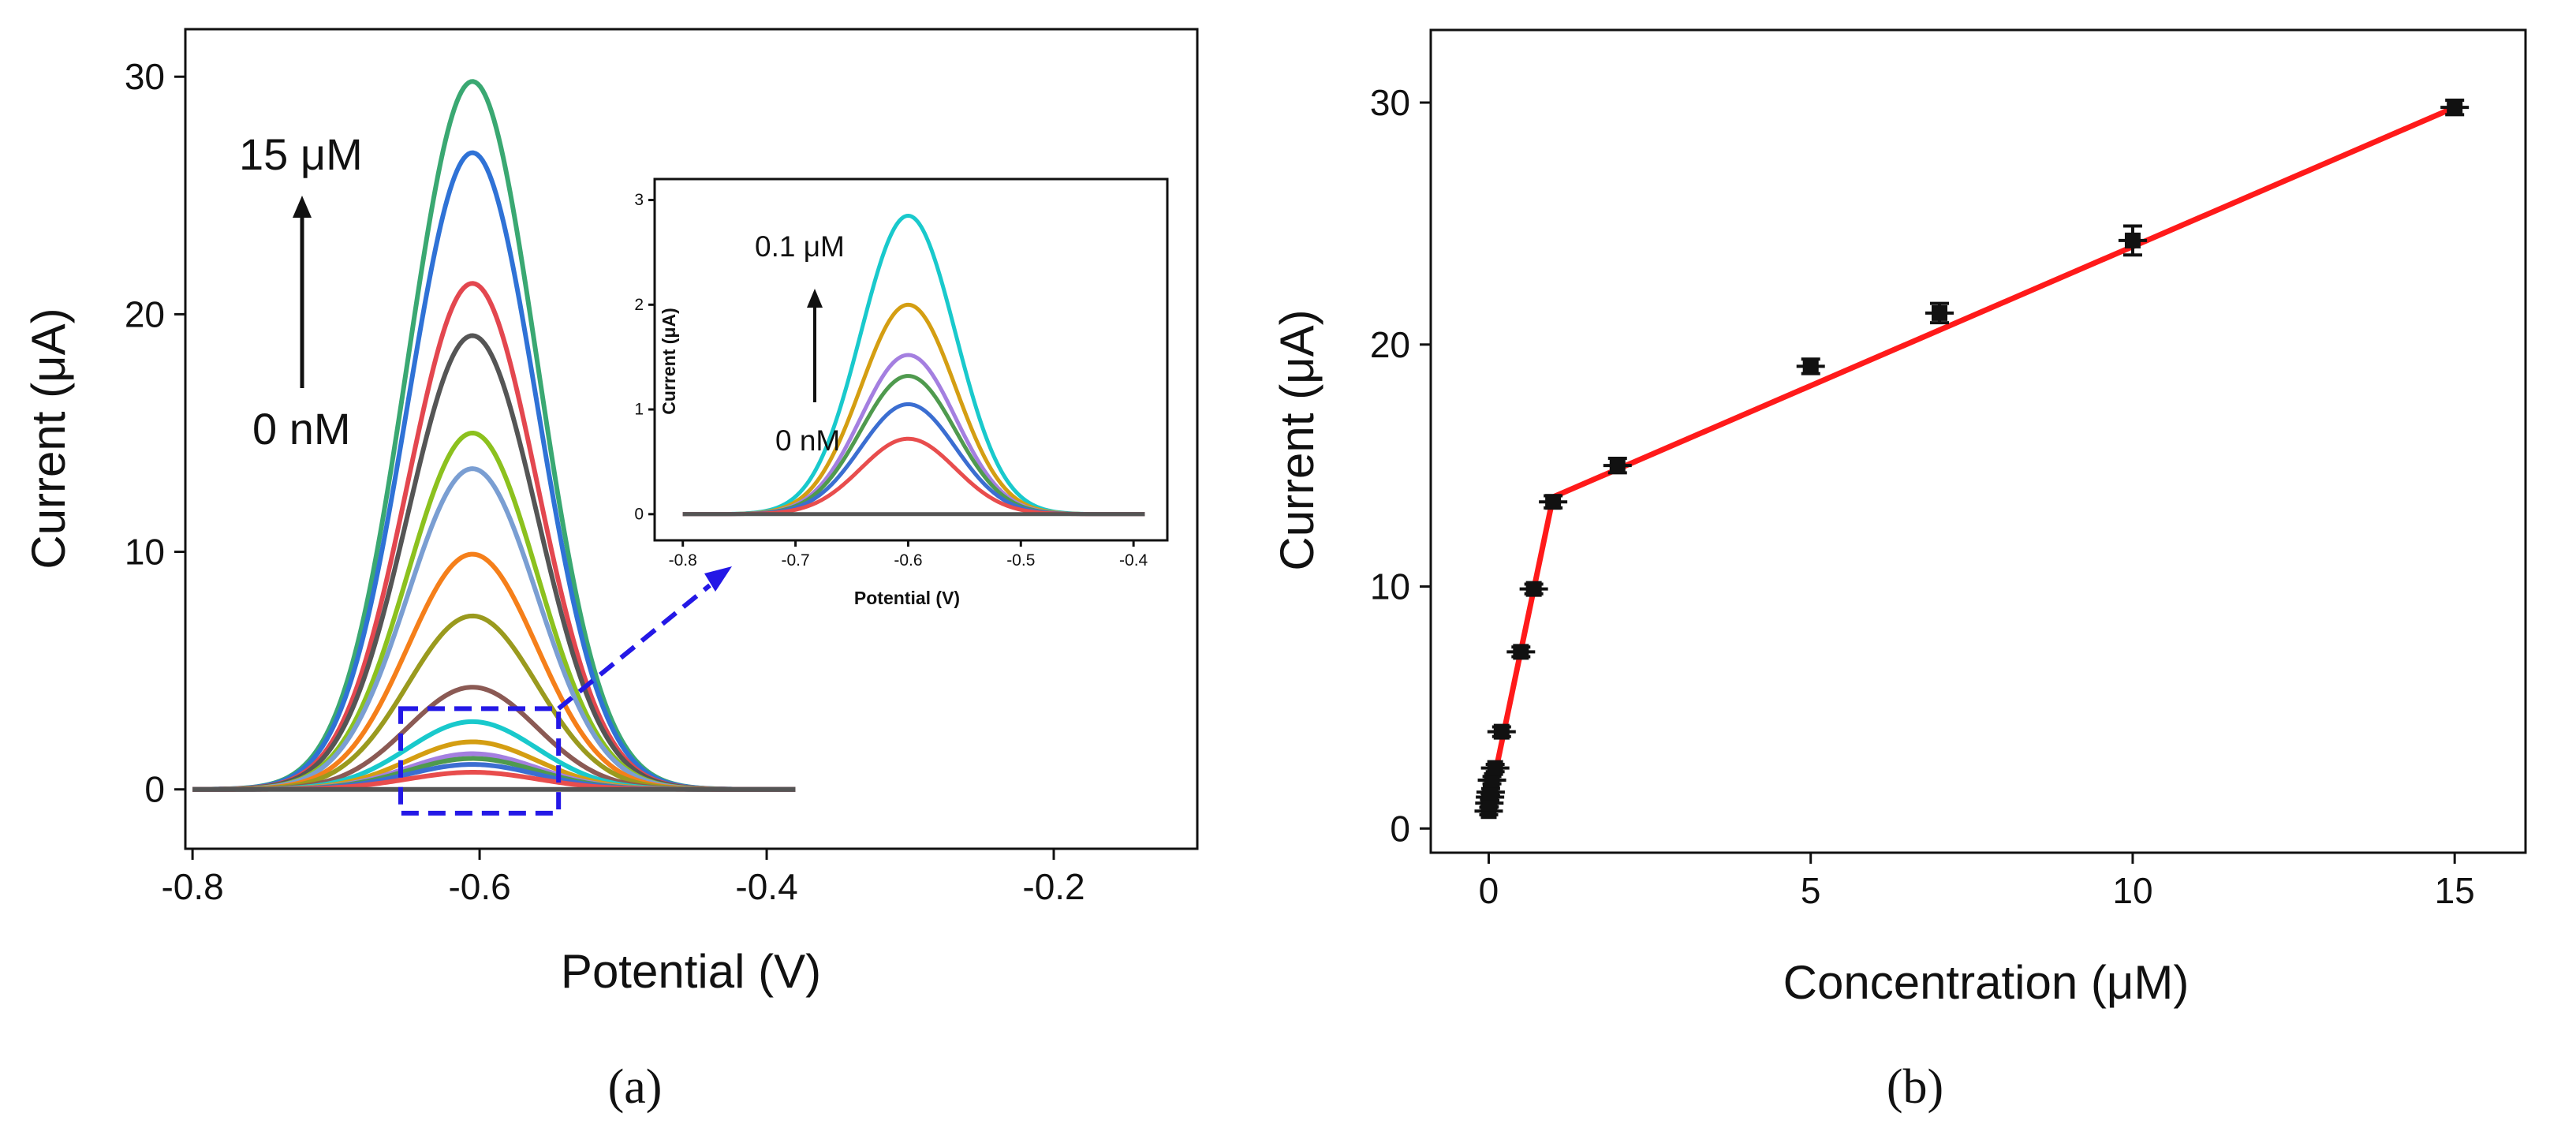 The height and width of the screenshot is (1128, 2576). I want to click on panel-b-x-tick-label: 0, so click(1489, 890).